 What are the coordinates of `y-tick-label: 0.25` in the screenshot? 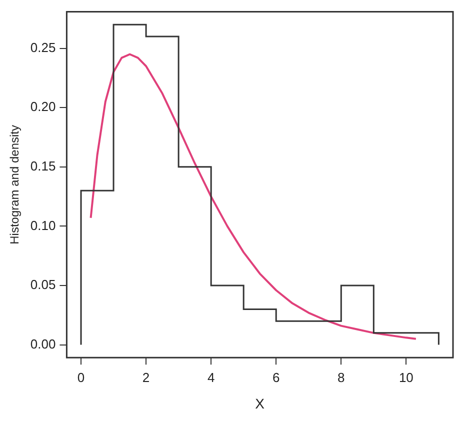 It's located at (43, 47).